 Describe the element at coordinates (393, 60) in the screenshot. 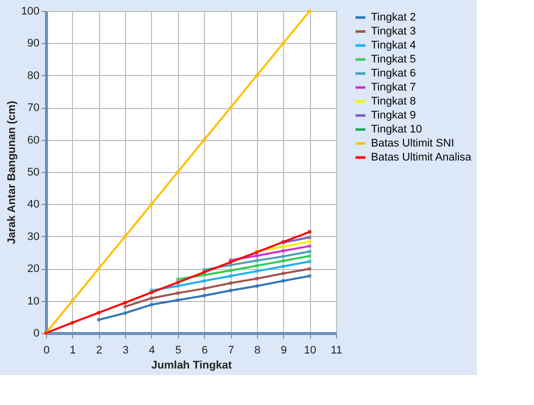

I see `legend-label: Tingkat 5` at that location.